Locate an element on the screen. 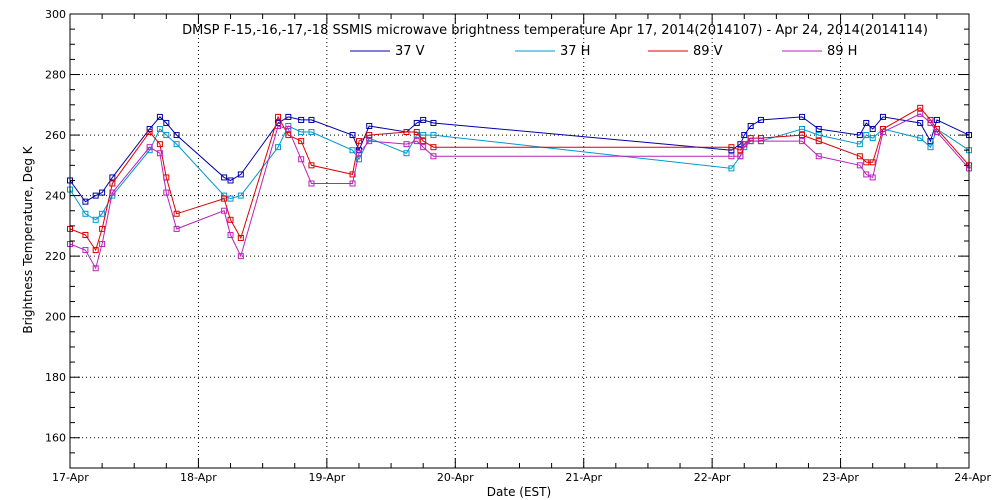 Image resolution: width=1000 pixels, height=500 pixels. y-tick-label: 220 is located at coordinates (55, 256).